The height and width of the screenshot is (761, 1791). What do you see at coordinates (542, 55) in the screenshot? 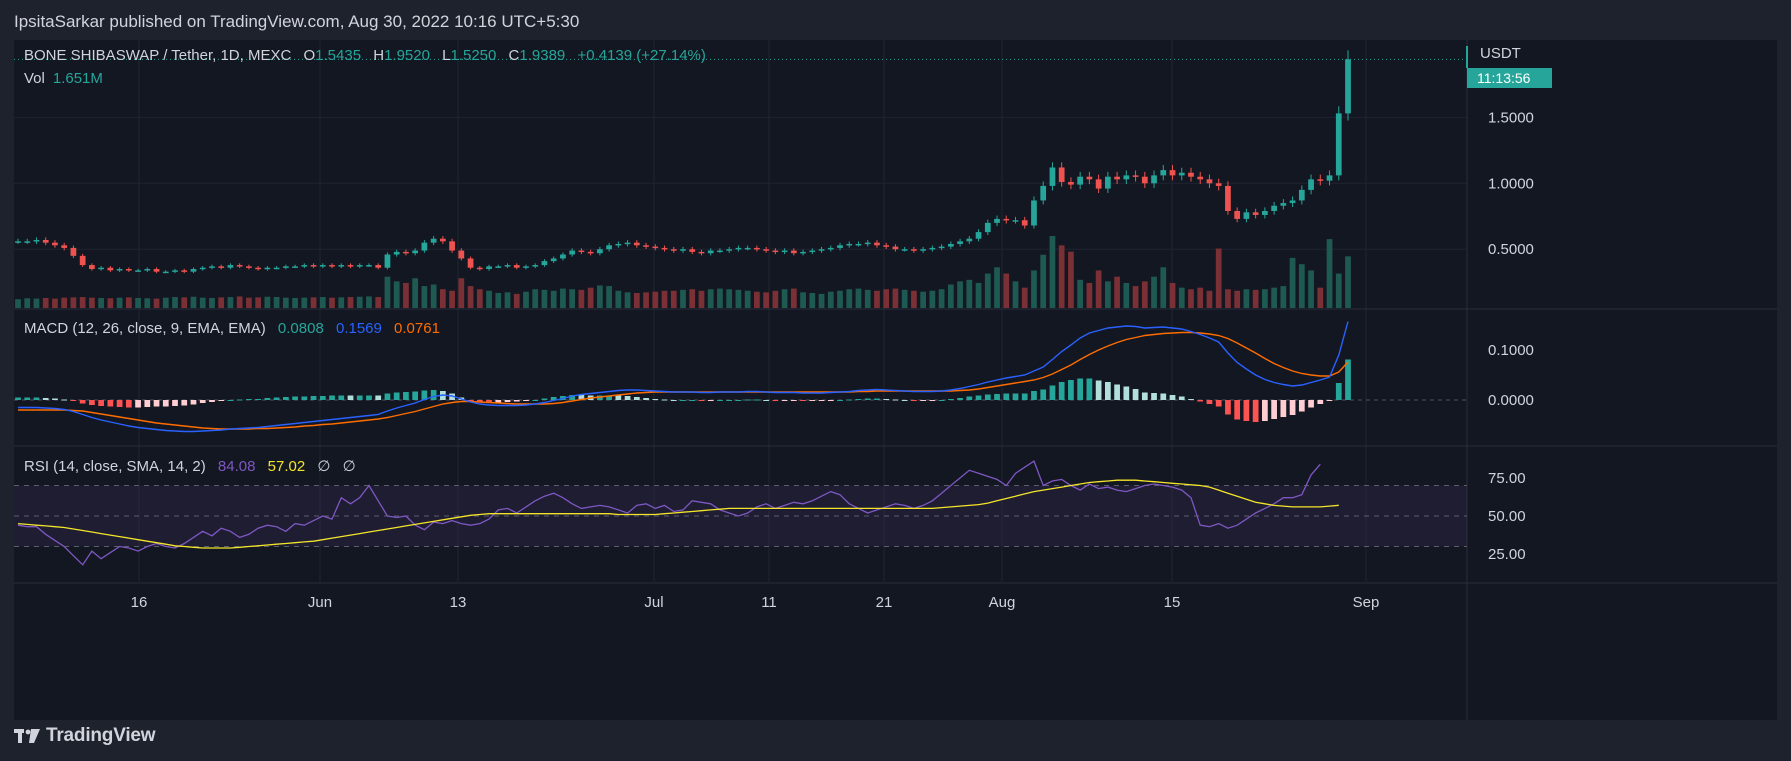
I see `close-value: 1.9389` at bounding box center [542, 55].